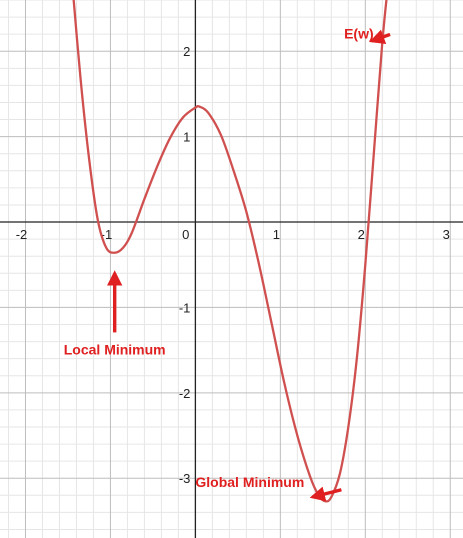  What do you see at coordinates (446, 234) in the screenshot?
I see `x-tick-label: 3` at bounding box center [446, 234].